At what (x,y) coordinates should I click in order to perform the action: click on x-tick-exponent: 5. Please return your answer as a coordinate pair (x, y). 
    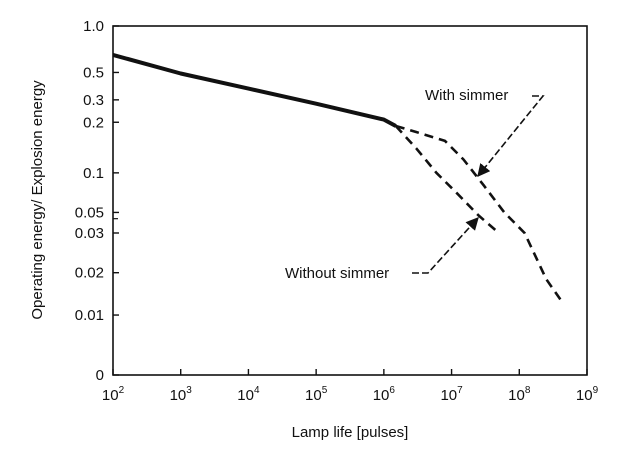
    Looking at the image, I should click on (325, 390).